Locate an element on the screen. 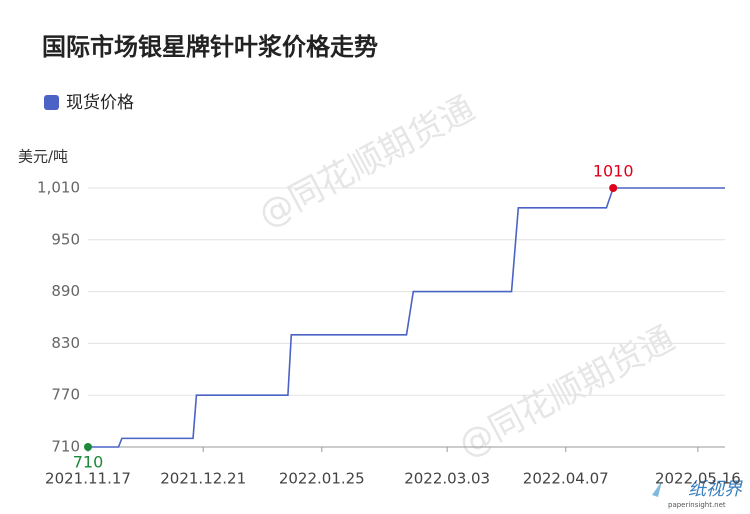  legend-swatch is located at coordinates (51, 102).